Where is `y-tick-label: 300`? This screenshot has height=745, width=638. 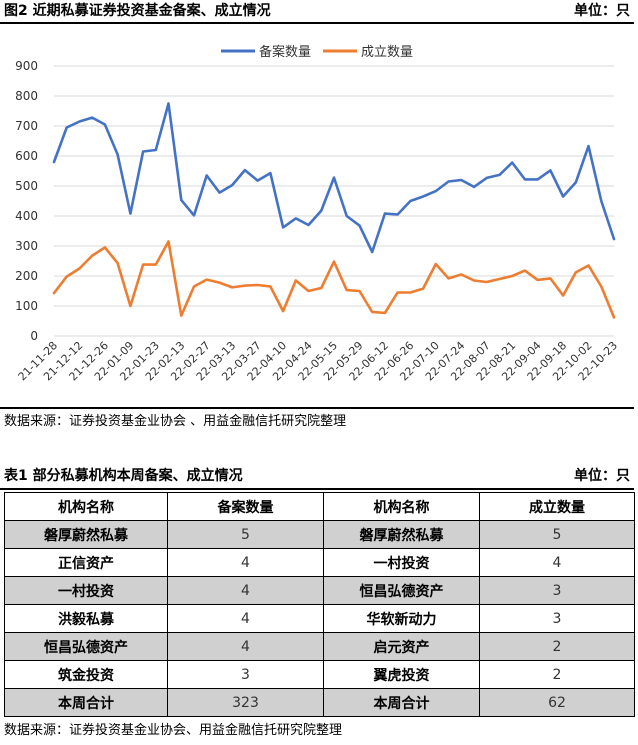
y-tick-label: 300 is located at coordinates (26, 246).